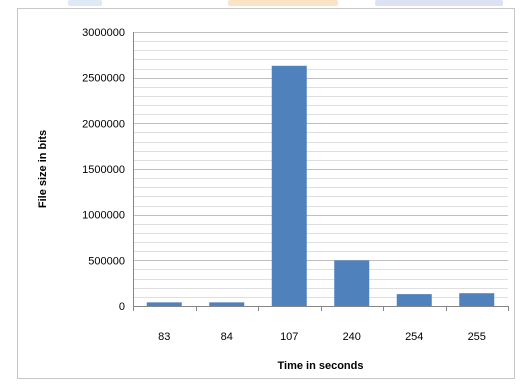 Image resolution: width=521 pixels, height=385 pixels. Describe the element at coordinates (122, 307) in the screenshot. I see `y-tick-label: 0` at that location.